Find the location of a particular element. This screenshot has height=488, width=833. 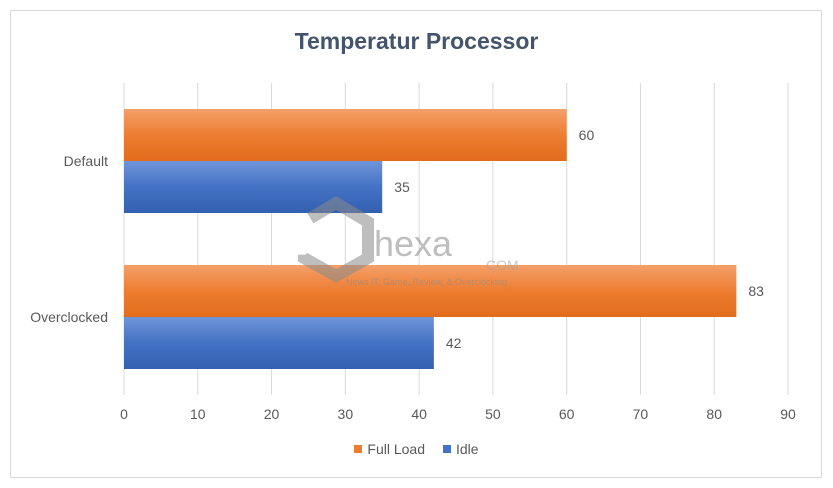

watermark-domain: COM is located at coordinates (502, 265).